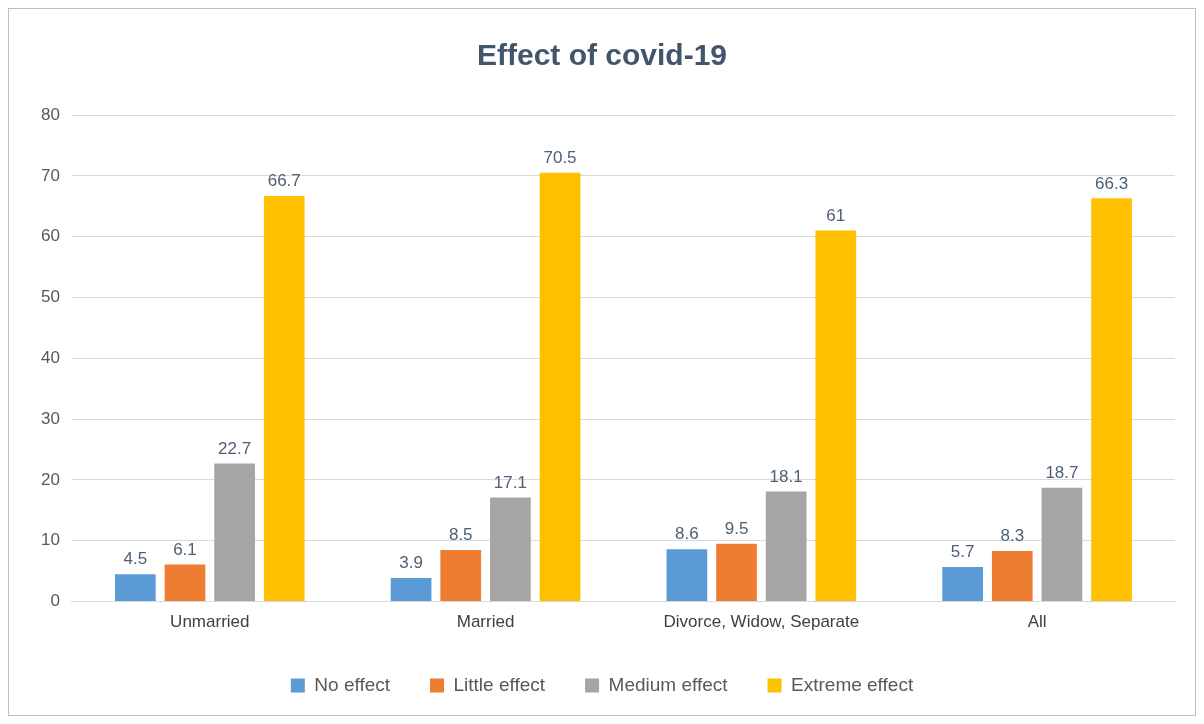 Image resolution: width=1204 pixels, height=724 pixels. Describe the element at coordinates (602, 55) in the screenshot. I see `chart-title: Effect of covid-19` at that location.